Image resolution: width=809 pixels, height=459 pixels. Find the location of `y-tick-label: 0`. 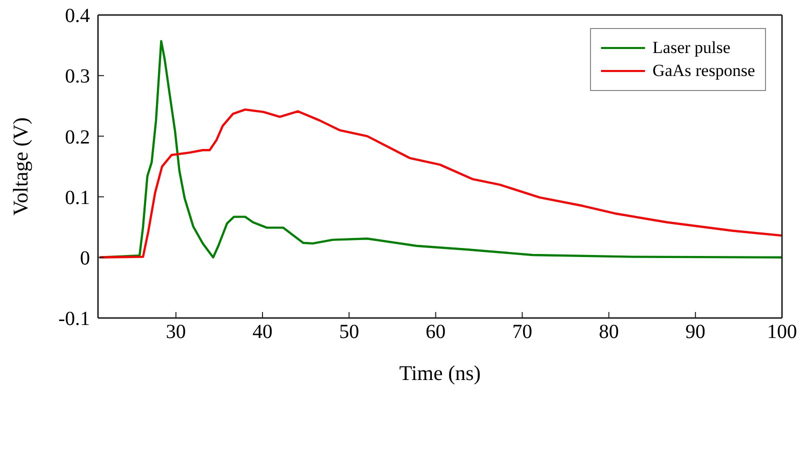

y-tick-label: 0 is located at coordinates (85, 259).